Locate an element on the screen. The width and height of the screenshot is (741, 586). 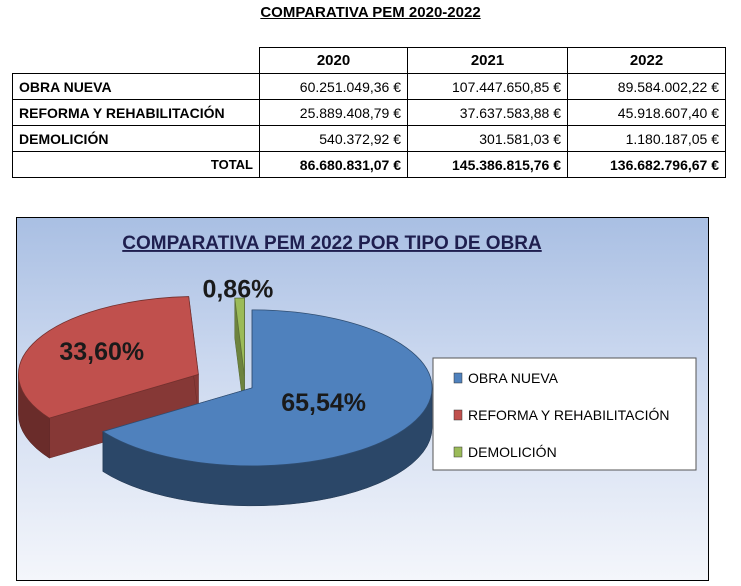
demolicion-data-label: 0,86% is located at coordinates (237, 290).